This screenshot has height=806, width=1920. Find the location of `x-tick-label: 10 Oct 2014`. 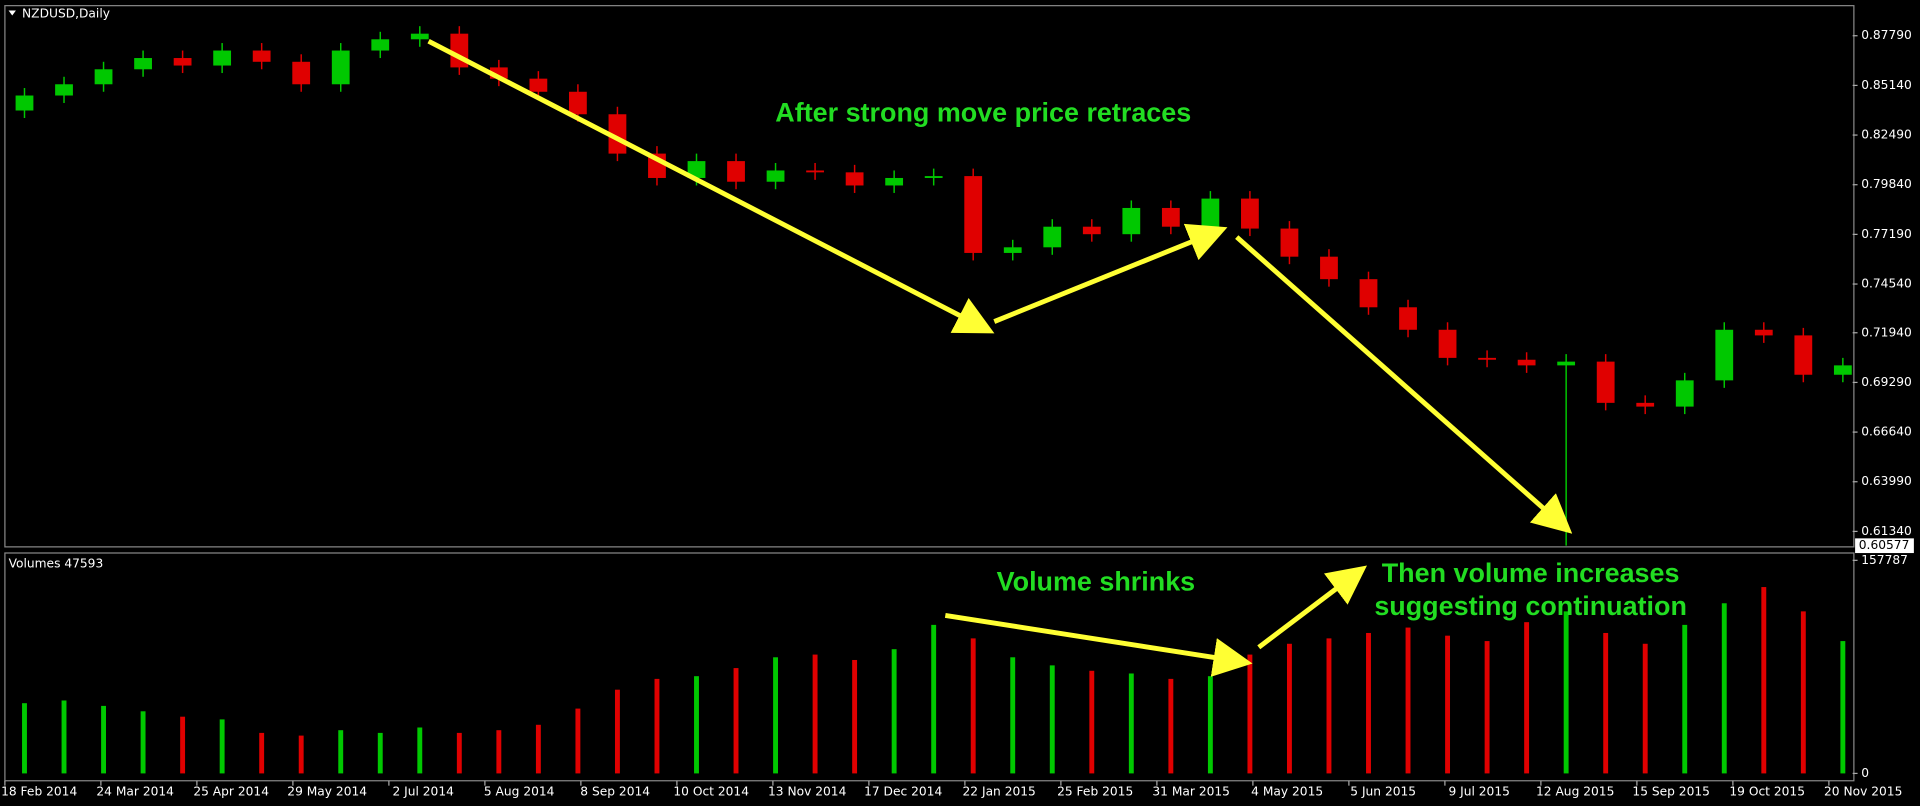

x-tick-label: 10 Oct 2014 is located at coordinates (711, 791).